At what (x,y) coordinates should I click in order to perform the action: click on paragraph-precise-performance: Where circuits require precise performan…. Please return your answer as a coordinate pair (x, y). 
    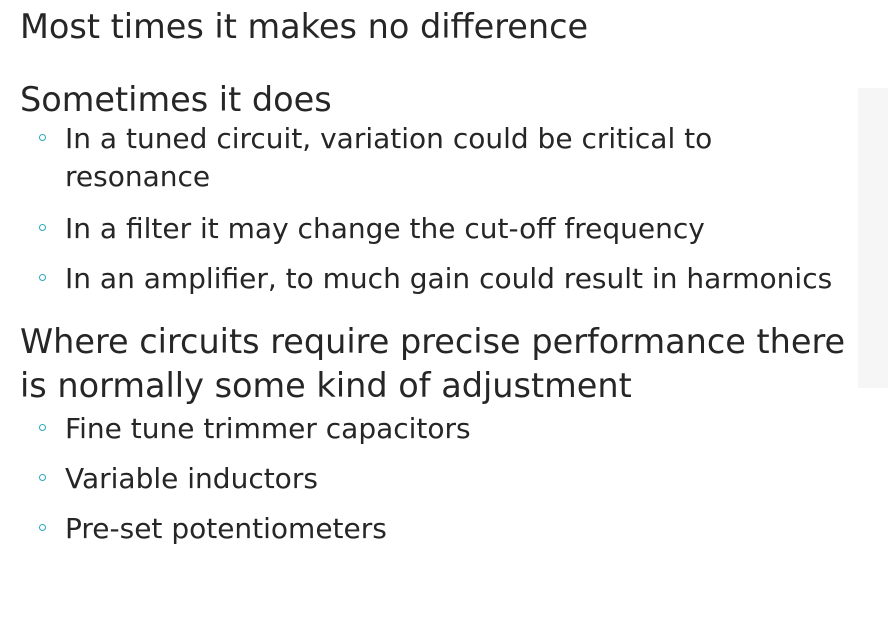
    Looking at the image, I should click on (433, 363).